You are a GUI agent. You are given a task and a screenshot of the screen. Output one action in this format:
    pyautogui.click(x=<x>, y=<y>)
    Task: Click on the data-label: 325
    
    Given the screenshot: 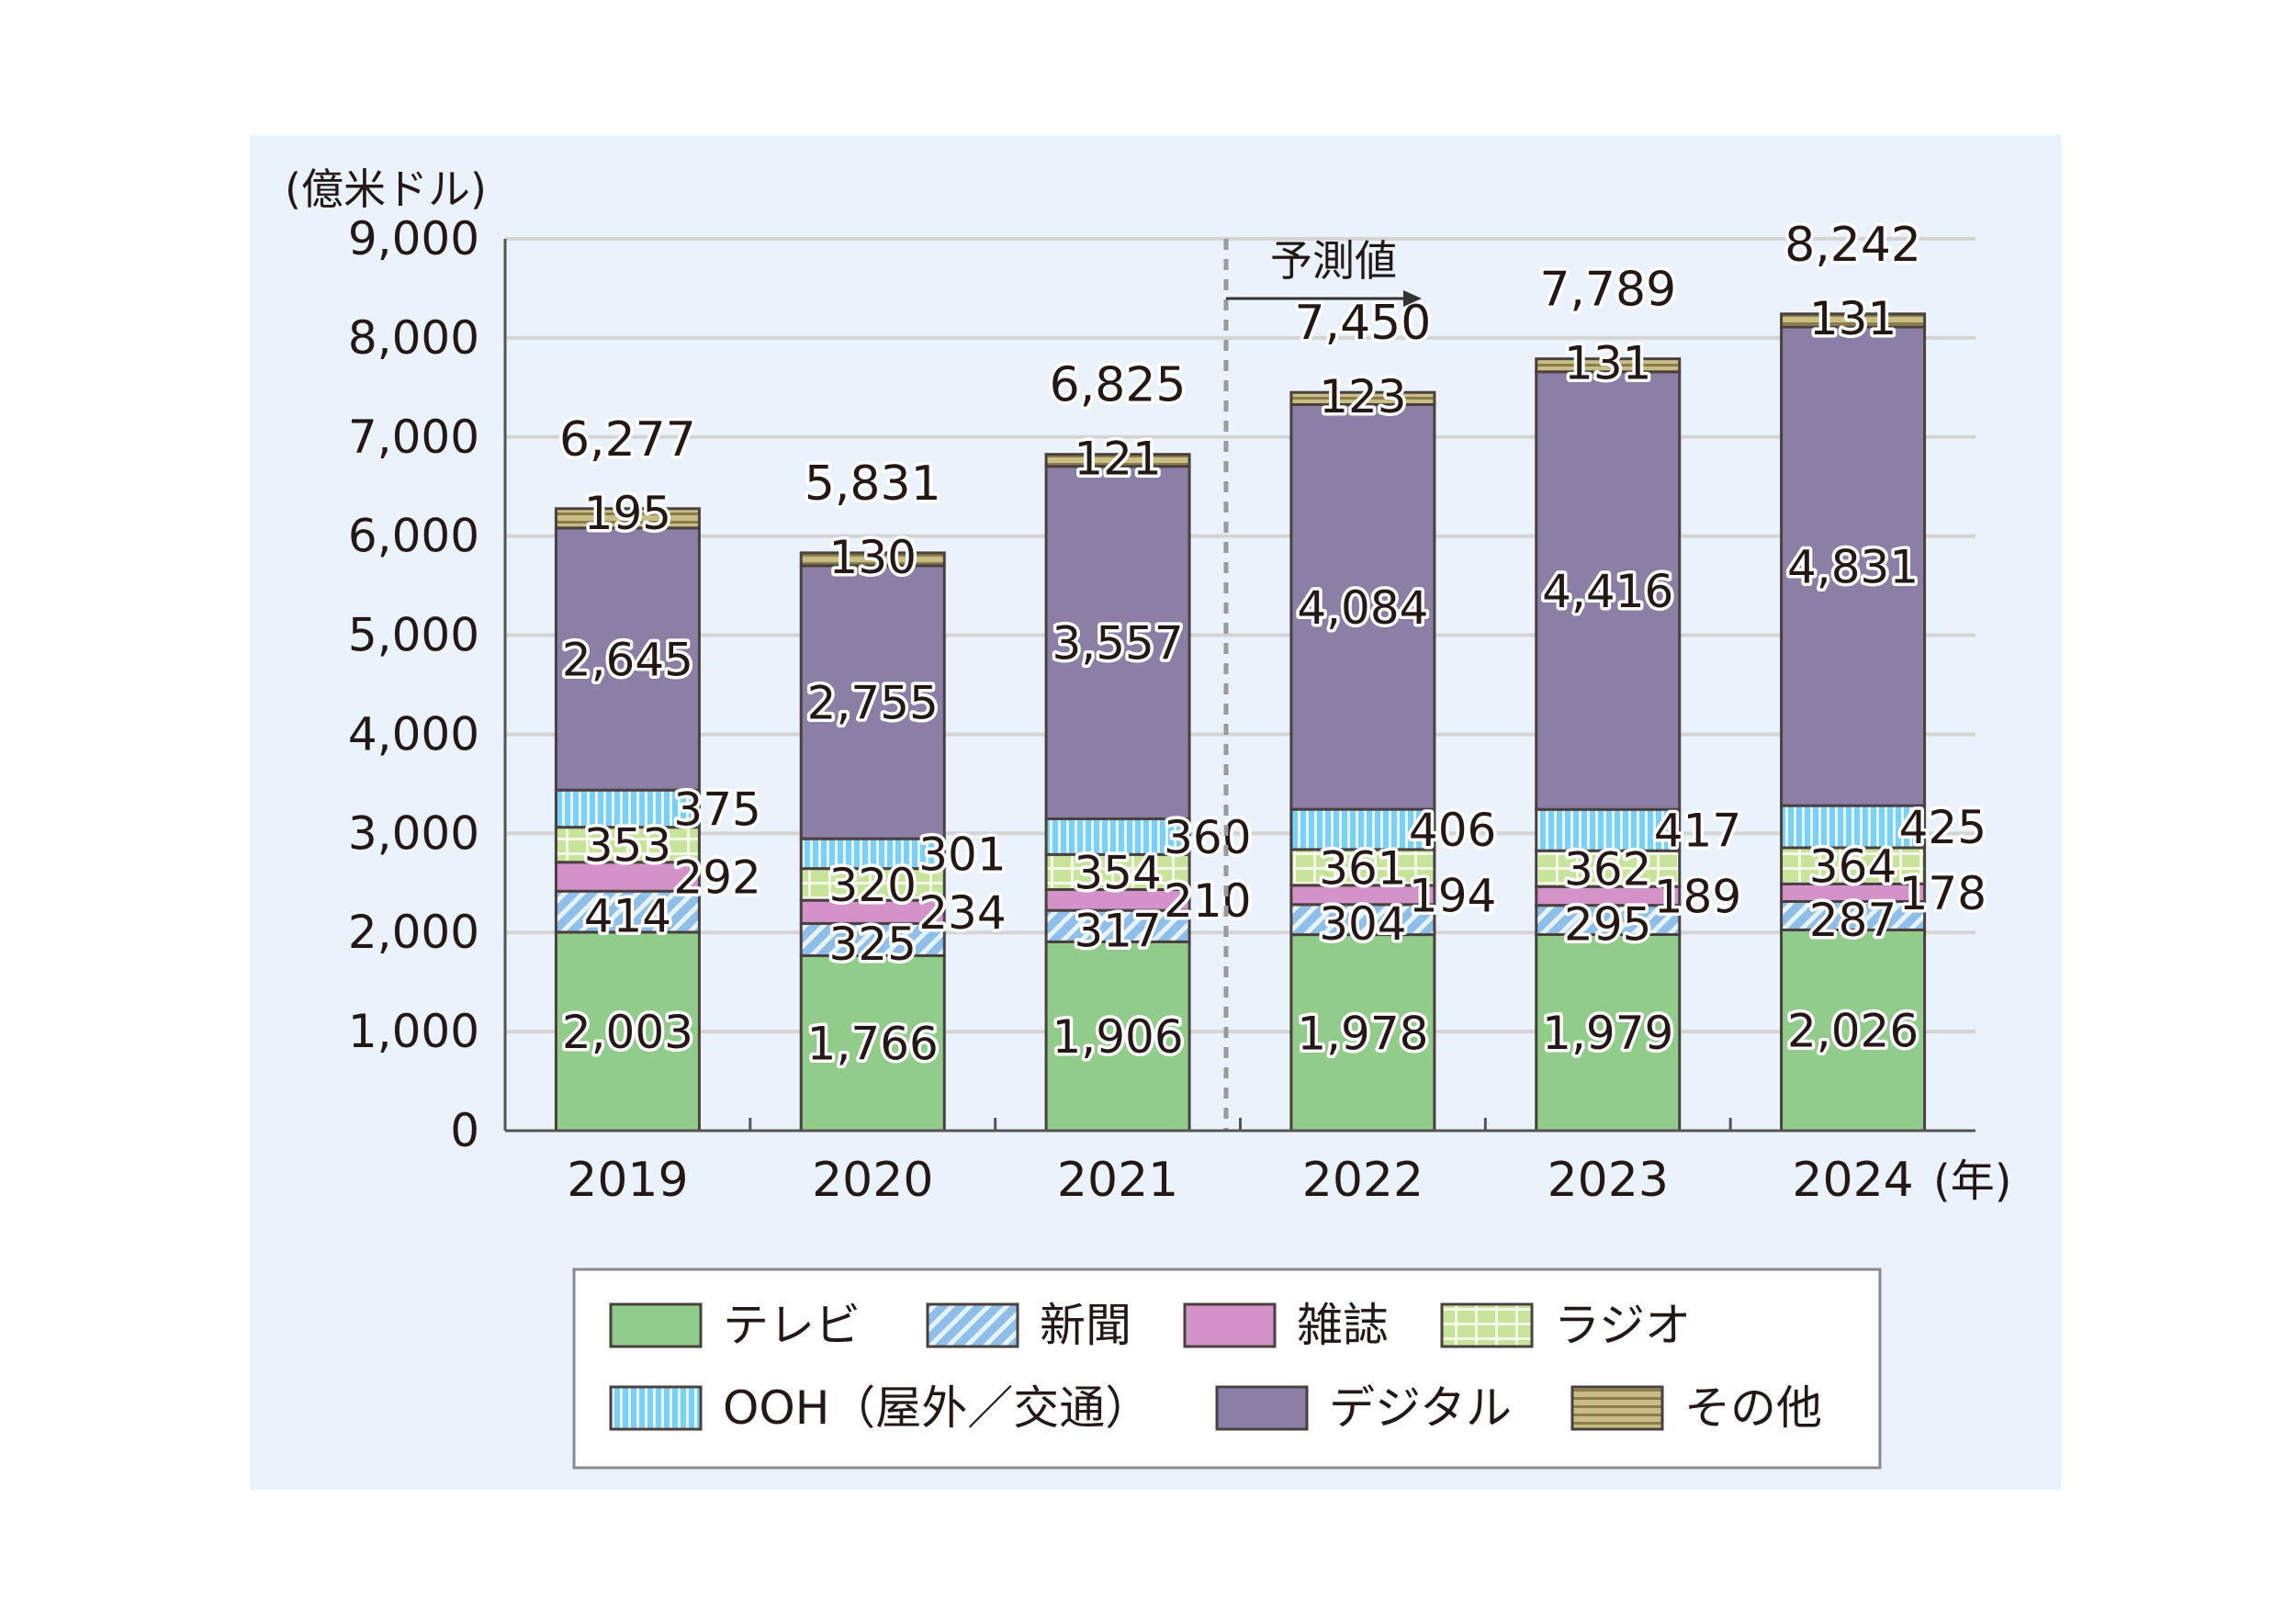 What is the action you would take?
    pyautogui.click(x=873, y=944)
    